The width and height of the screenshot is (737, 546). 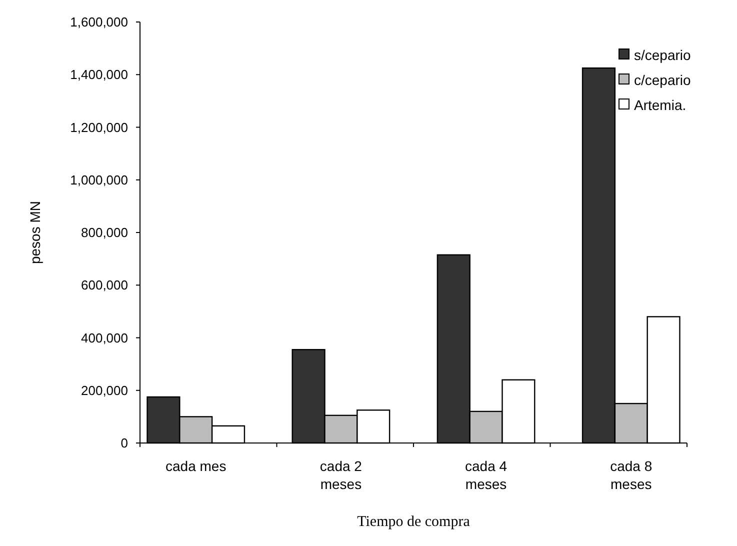 I want to click on y-tick-label: 600,000, so click(x=104, y=285).